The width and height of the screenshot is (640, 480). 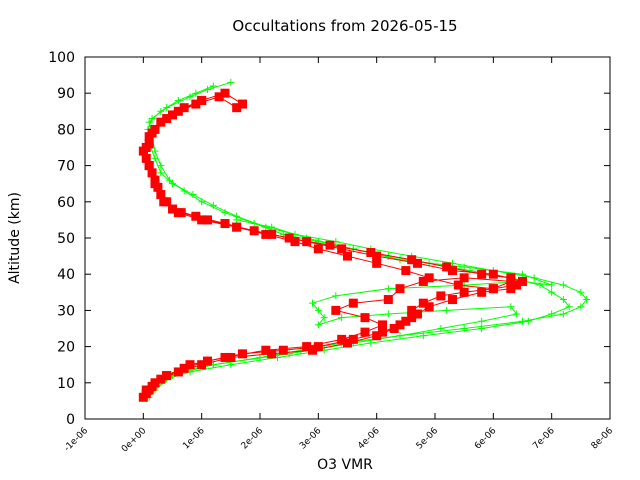 What do you see at coordinates (428, 439) in the screenshot?
I see `x-tick-label: 5e-06` at bounding box center [428, 439].